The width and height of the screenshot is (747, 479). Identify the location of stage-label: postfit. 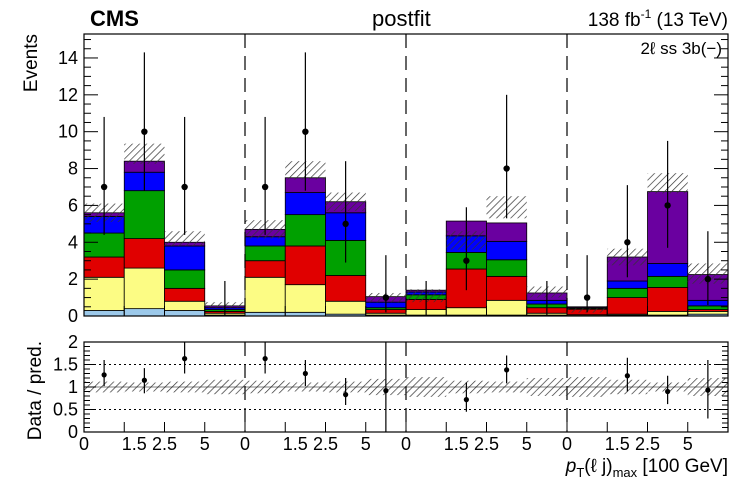
(401, 18).